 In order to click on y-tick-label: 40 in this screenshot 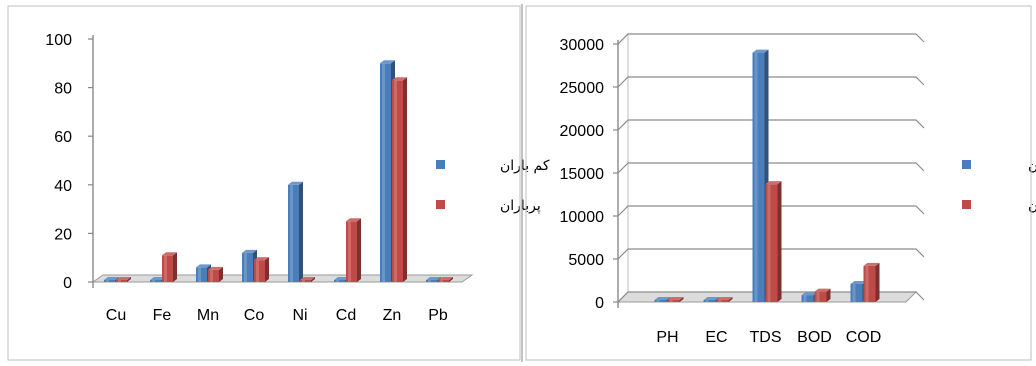, I will do `click(63, 186)`.